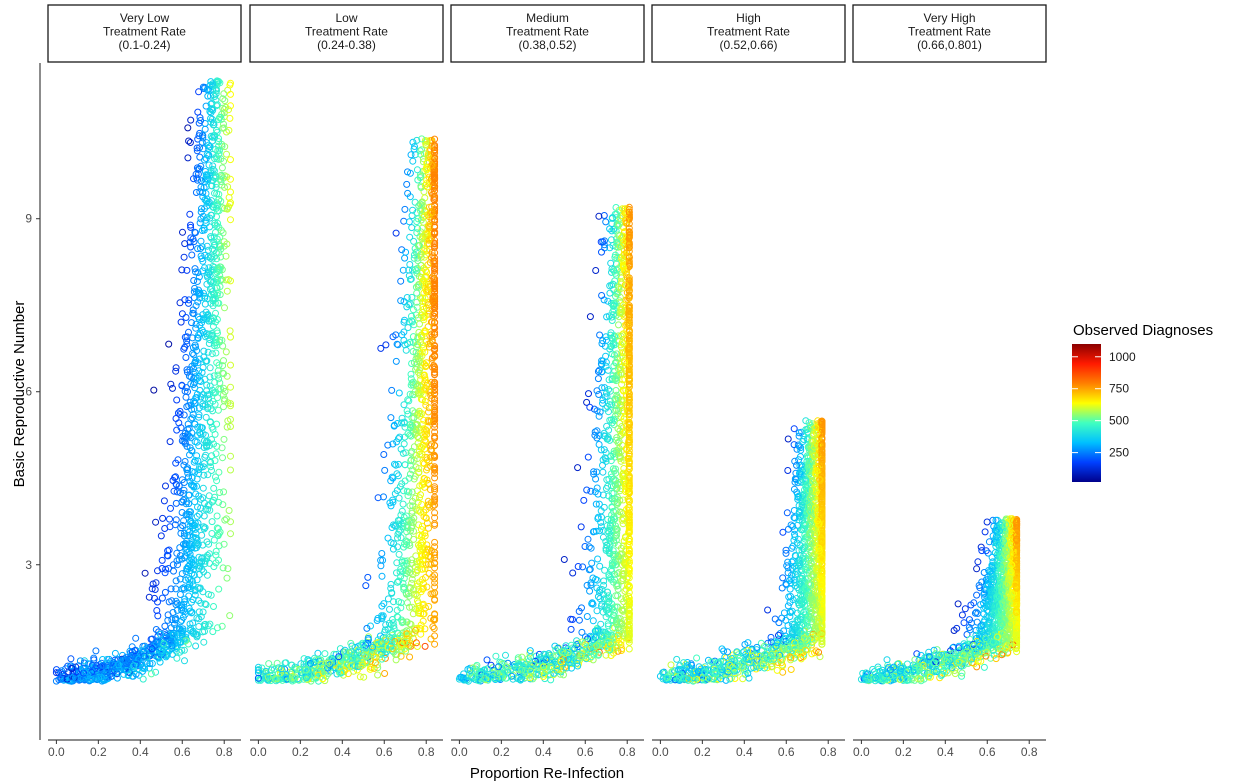 This screenshot has height=782, width=1242. I want to click on facet-strip, so click(144, 33).